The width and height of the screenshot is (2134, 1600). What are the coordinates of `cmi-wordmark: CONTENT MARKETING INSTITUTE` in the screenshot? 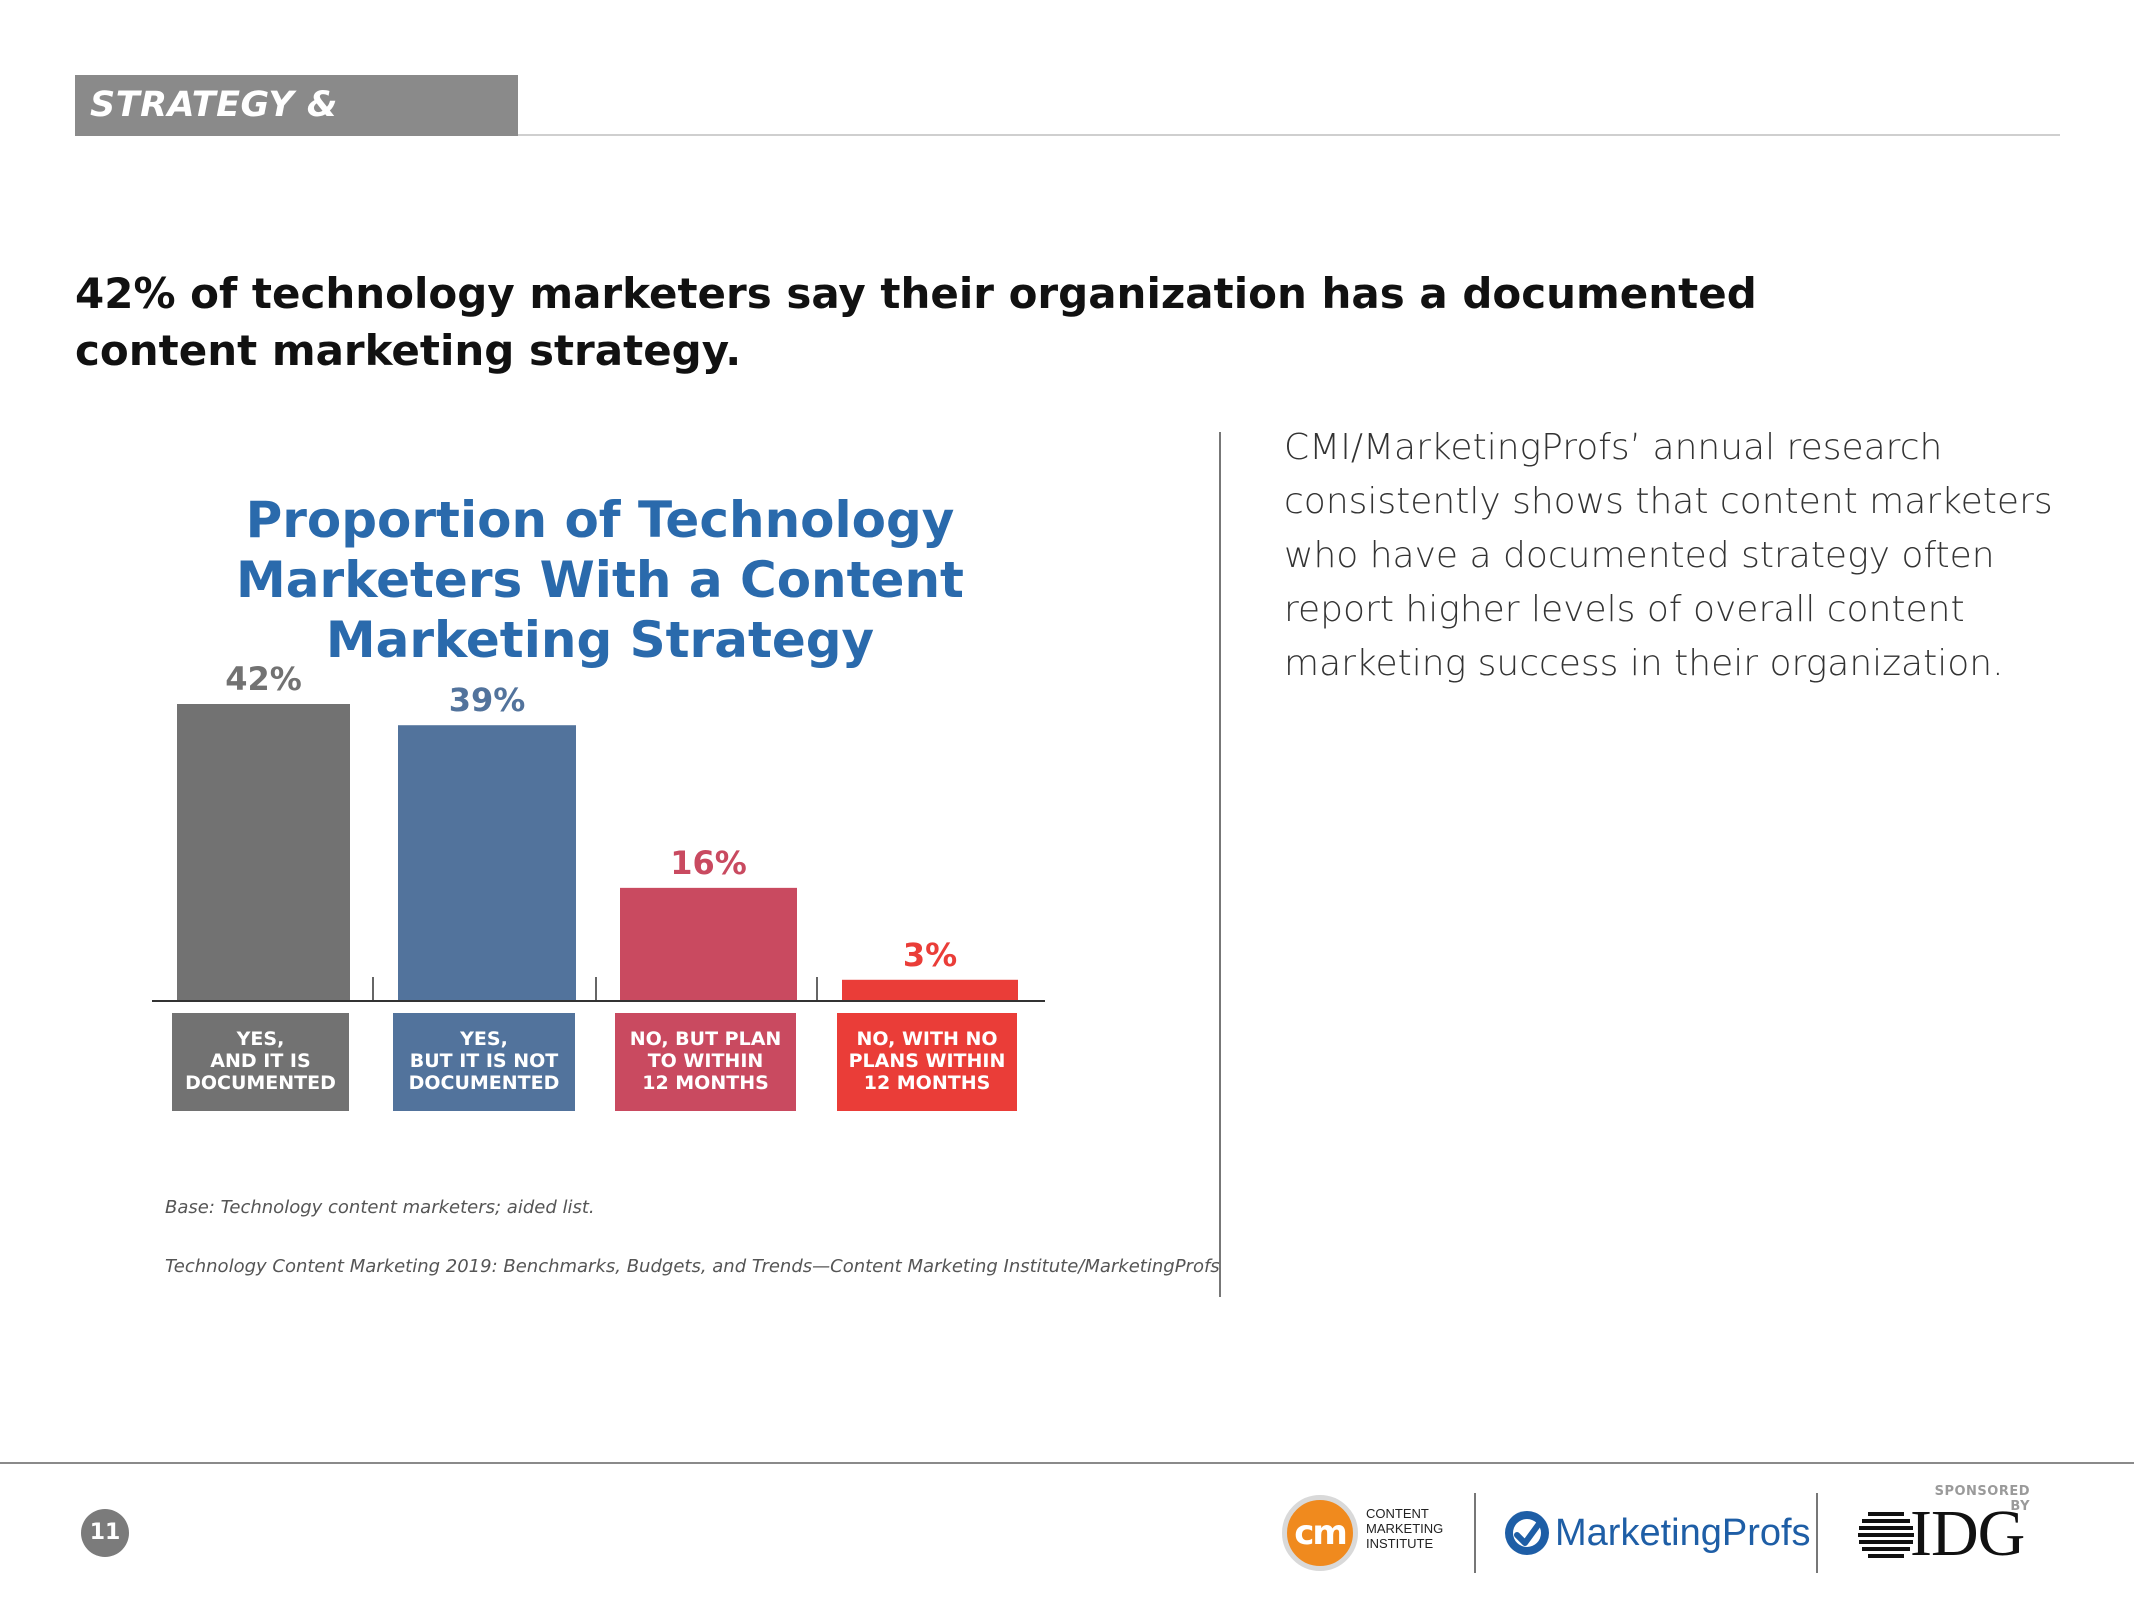 It's located at (1411, 1528).